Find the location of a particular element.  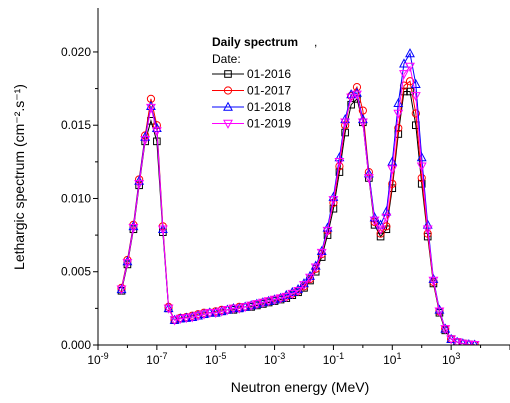

x-tick-label: 10⁻³ is located at coordinates (274, 359).